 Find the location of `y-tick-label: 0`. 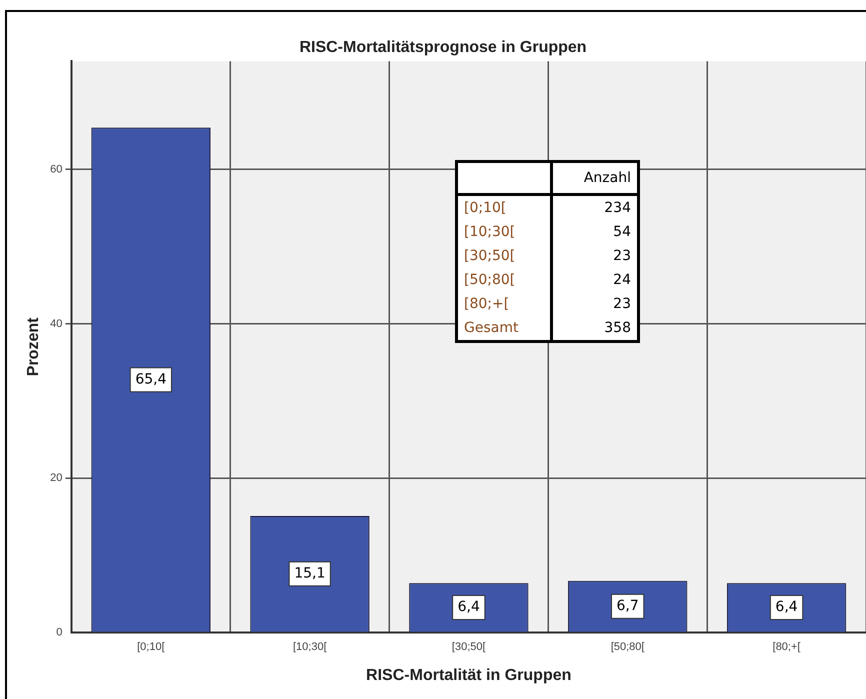

y-tick-label: 0 is located at coordinates (59, 632).